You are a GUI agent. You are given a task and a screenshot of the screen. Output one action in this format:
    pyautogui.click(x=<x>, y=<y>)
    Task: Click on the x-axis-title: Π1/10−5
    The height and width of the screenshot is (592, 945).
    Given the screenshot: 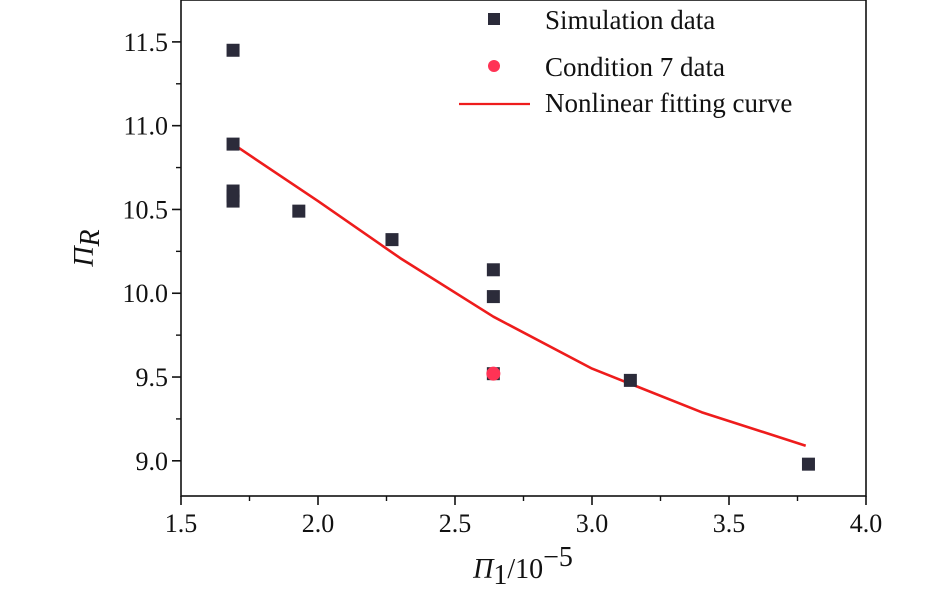 What is the action you would take?
    pyautogui.click(x=522, y=566)
    